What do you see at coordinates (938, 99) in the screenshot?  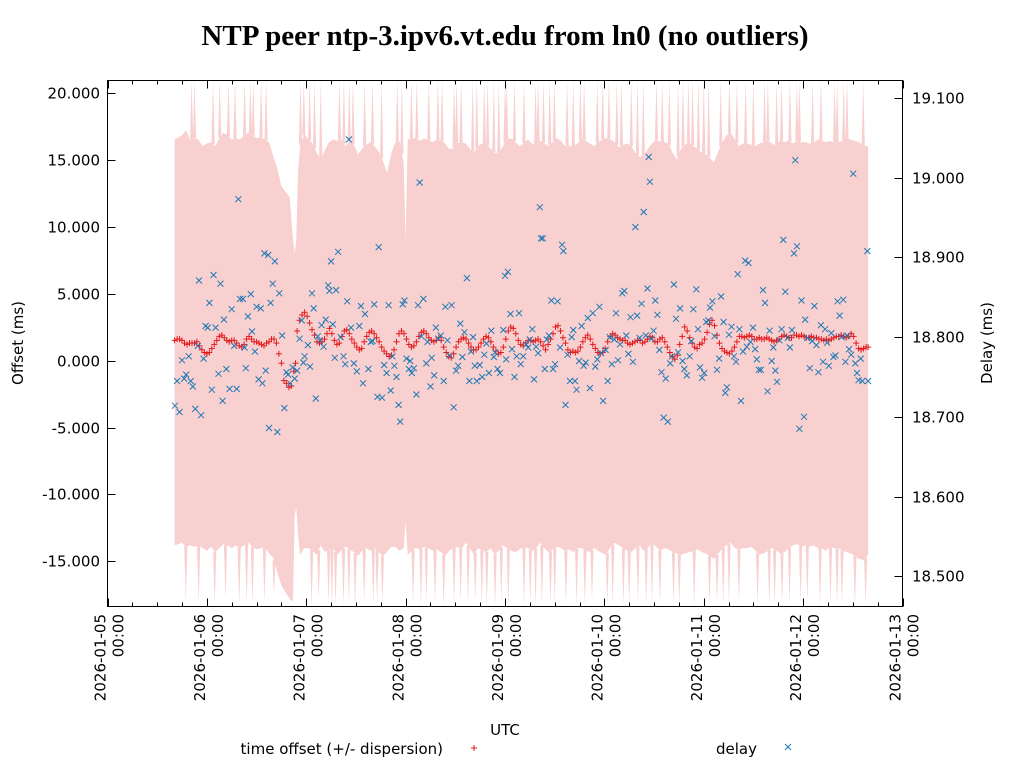 I see `y2-tick-label: 19.100` at bounding box center [938, 99].